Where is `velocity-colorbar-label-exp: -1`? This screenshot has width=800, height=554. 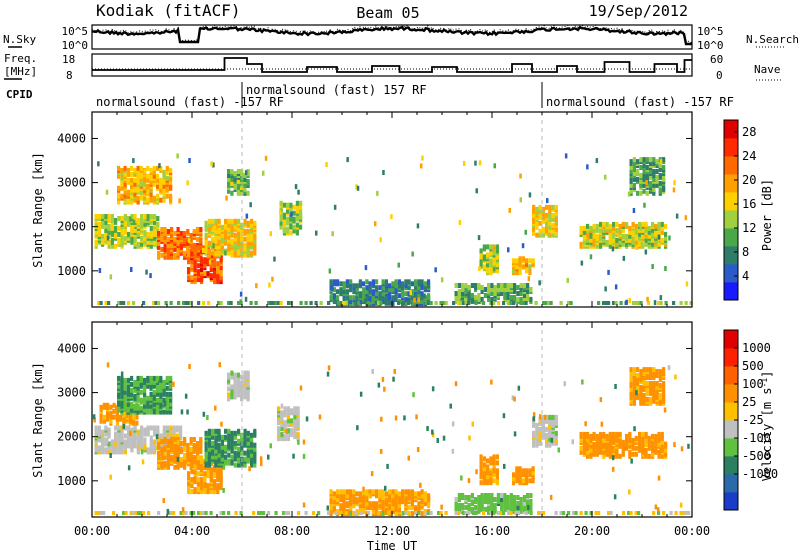 velocity-colorbar-label-exp: -1 is located at coordinates (764, 383).